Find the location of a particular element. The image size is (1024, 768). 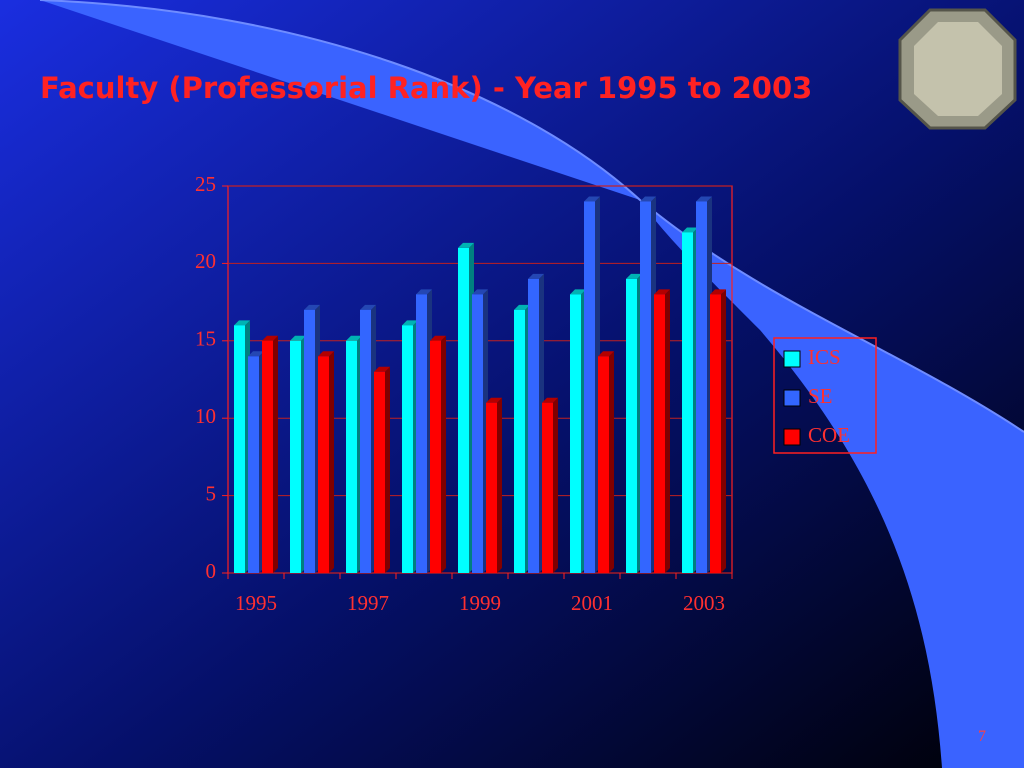

y-tick-label: 5 is located at coordinates (211, 493).